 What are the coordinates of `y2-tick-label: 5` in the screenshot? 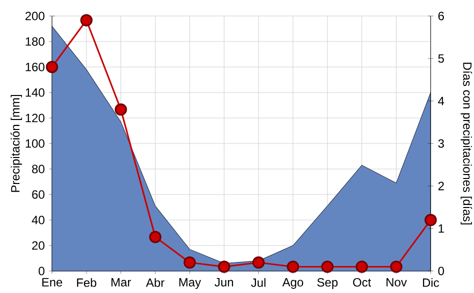 It's located at (441, 58).